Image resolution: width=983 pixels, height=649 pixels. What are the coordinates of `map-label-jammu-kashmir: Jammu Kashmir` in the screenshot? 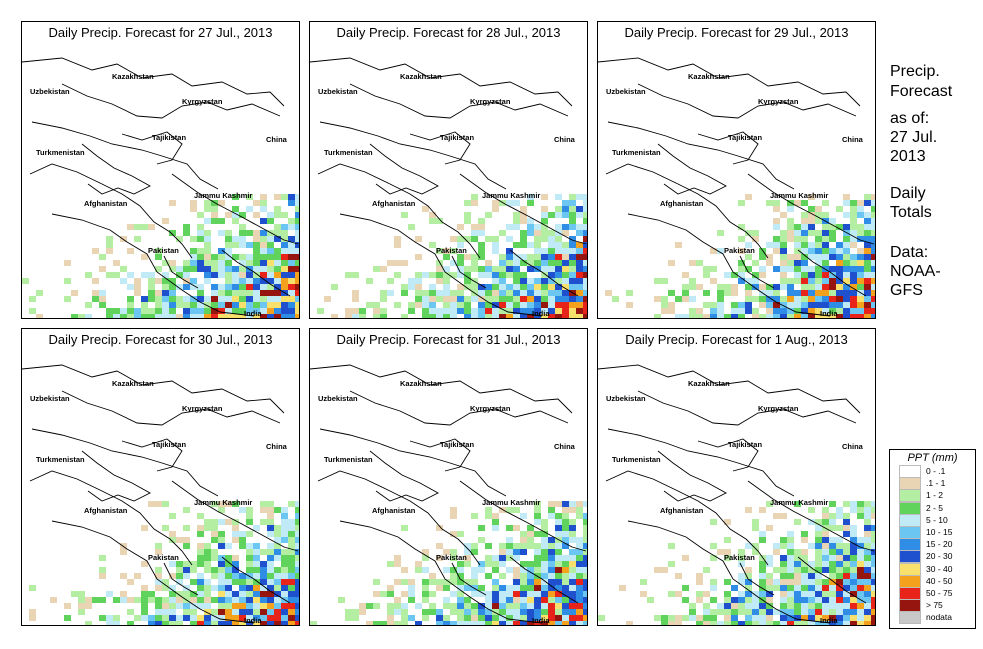 It's located at (799, 502).